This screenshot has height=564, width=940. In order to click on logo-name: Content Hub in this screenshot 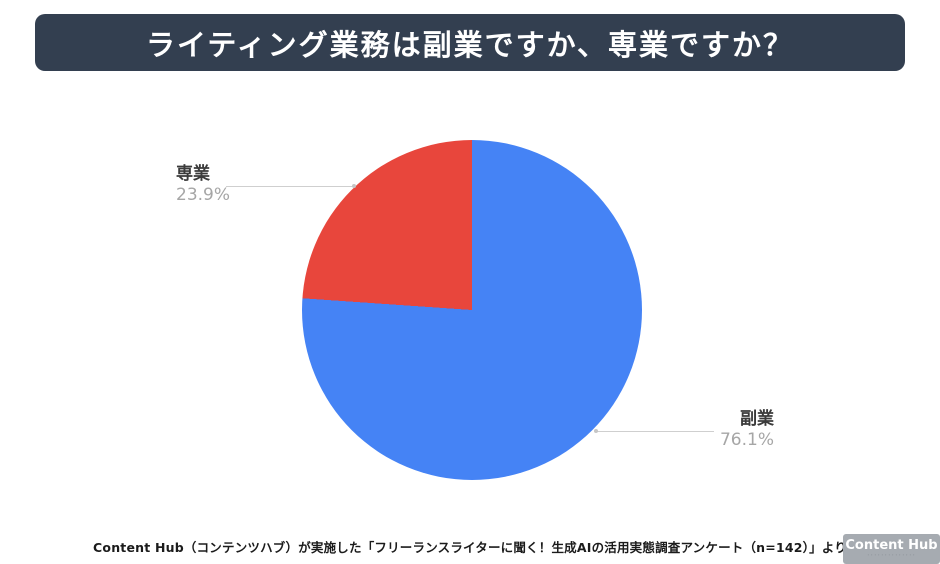, I will do `click(891, 546)`.